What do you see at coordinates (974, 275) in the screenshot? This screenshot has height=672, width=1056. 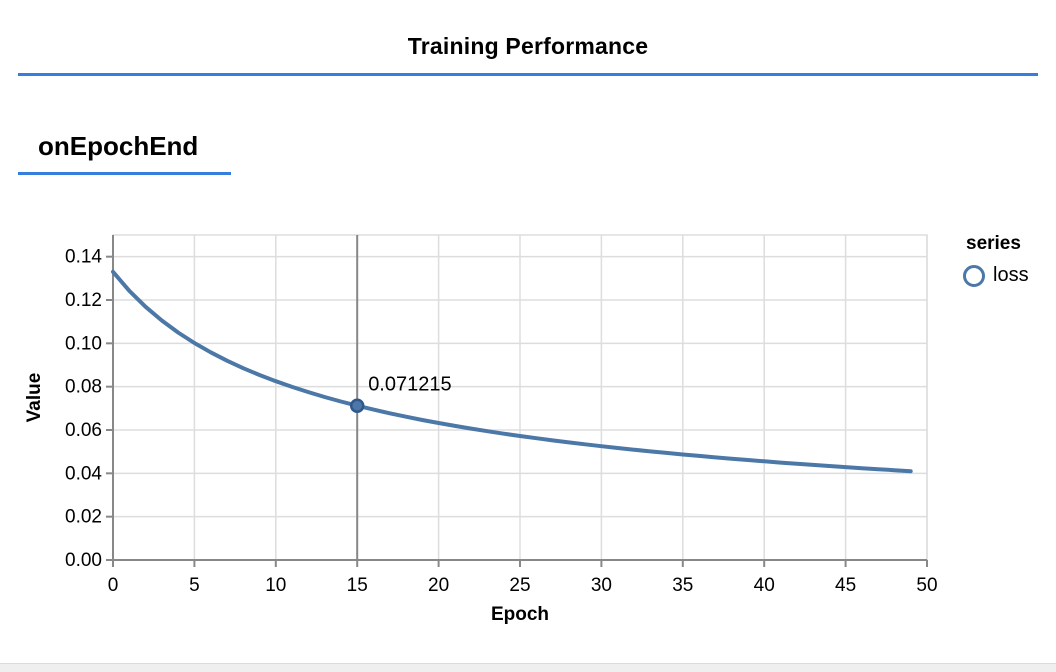 I see `loss-series-circle-icon` at bounding box center [974, 275].